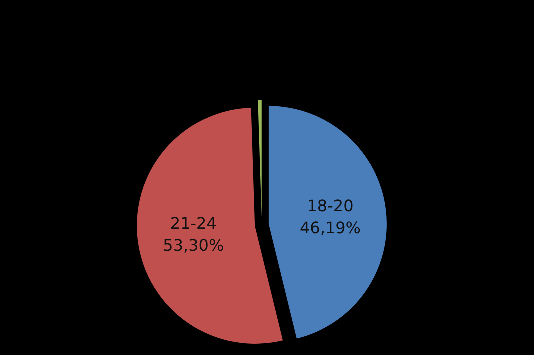 This screenshot has height=355, width=534. Describe the element at coordinates (193, 245) in the screenshot. I see `data-label: 53,30%` at that location.